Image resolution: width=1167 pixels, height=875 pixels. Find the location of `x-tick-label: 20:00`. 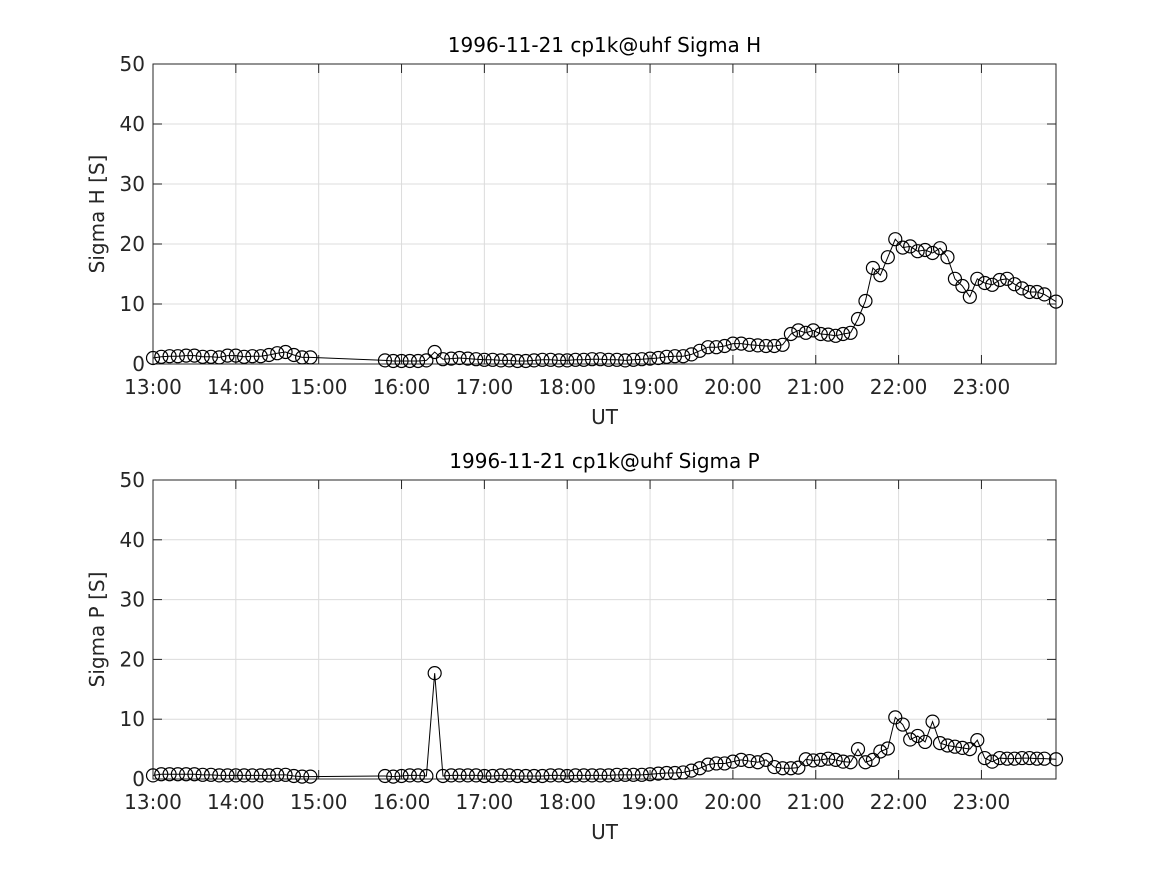

x-tick-label: 20:00 is located at coordinates (733, 387).